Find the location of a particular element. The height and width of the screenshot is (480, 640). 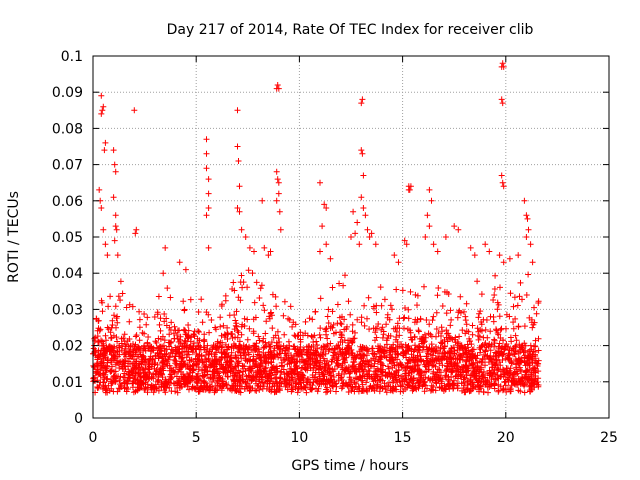

x-axis-label: GPS time / hours is located at coordinates (349, 466).